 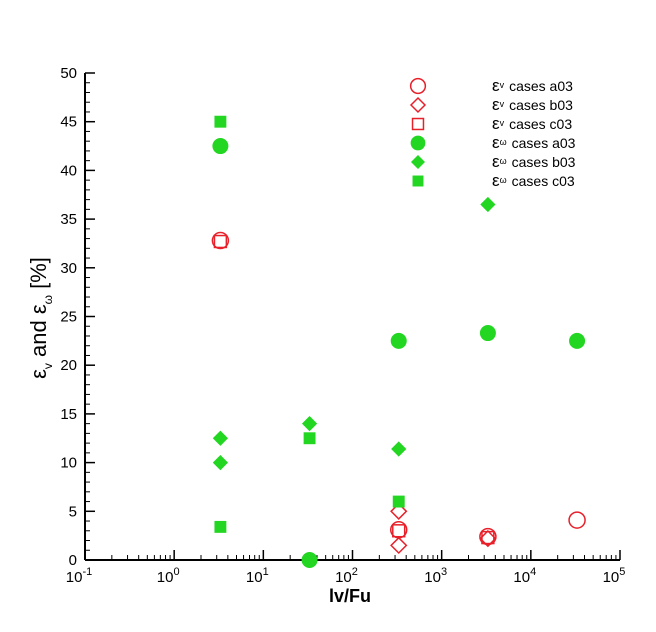 I want to click on x-tick-label: 10², so click(x=346, y=576).